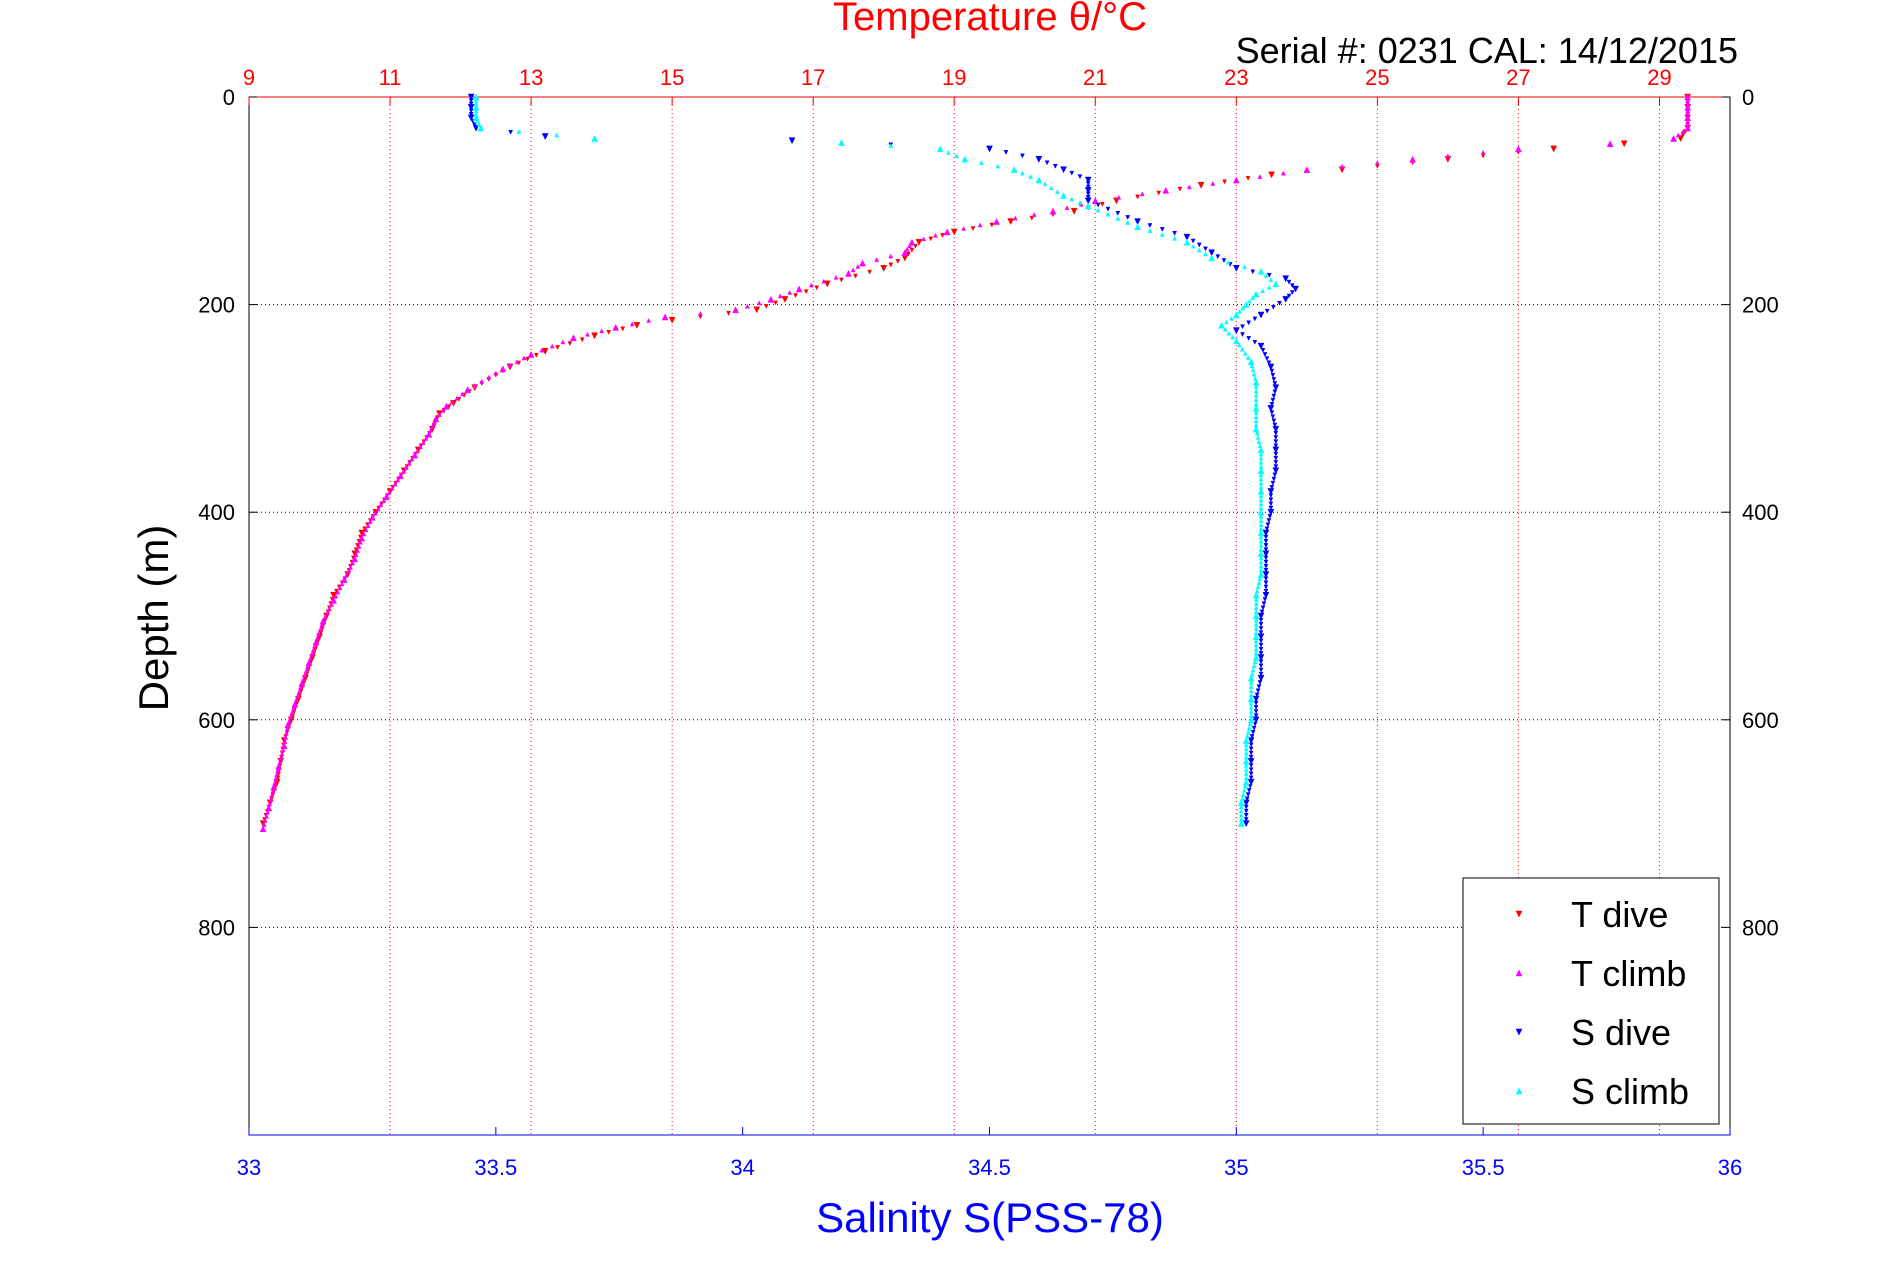  What do you see at coordinates (495, 1167) in the screenshot?
I see `x-bottom-tick-label: 33.5` at bounding box center [495, 1167].